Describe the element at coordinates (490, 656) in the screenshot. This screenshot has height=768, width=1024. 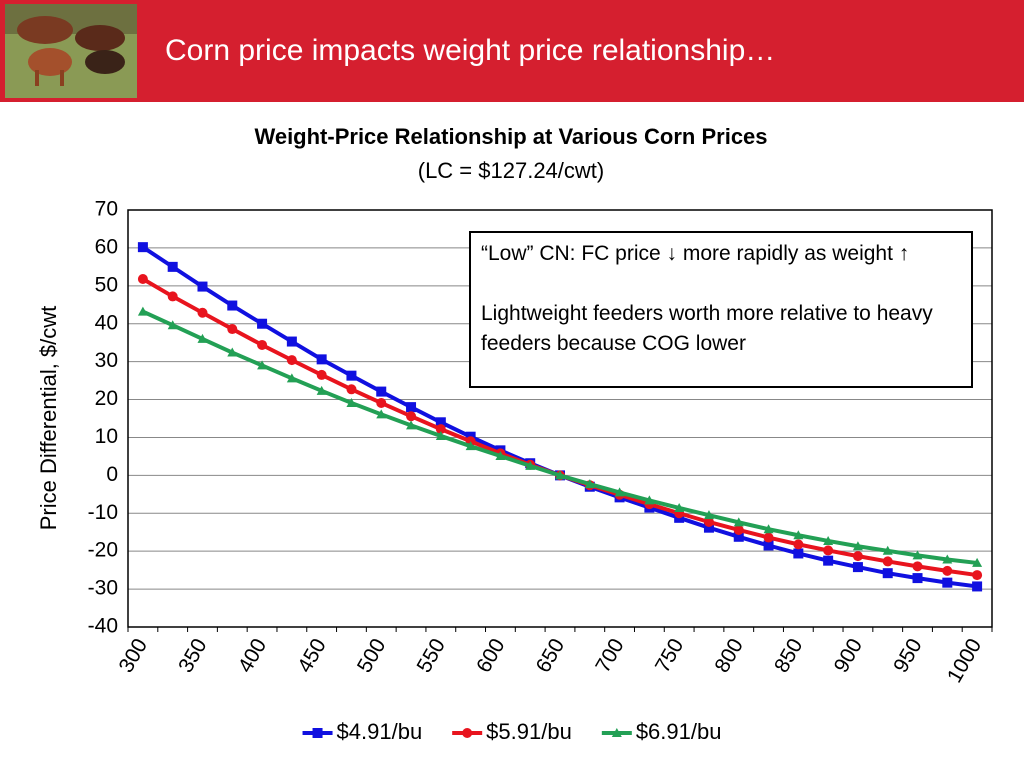
I see `x-tick-label: 600` at that location.